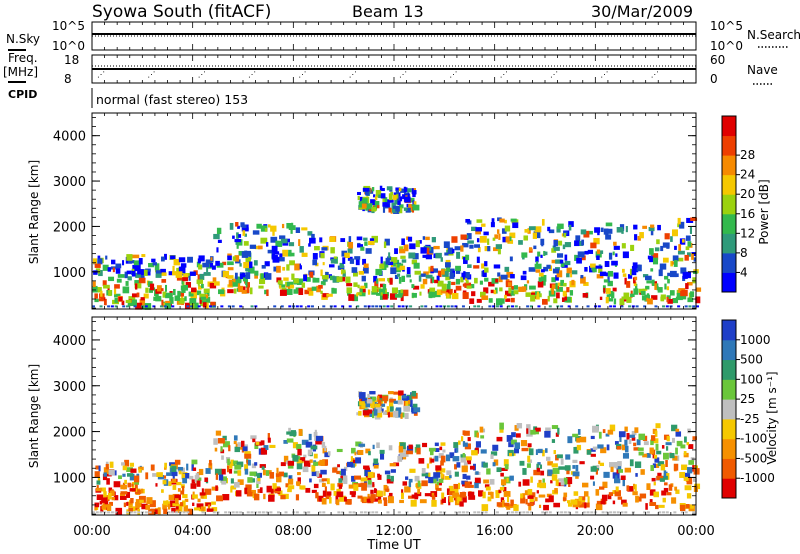 The image size is (800, 554). What do you see at coordinates (23, 39) in the screenshot?
I see `noise-sky-label: N.Sky` at bounding box center [23, 39].